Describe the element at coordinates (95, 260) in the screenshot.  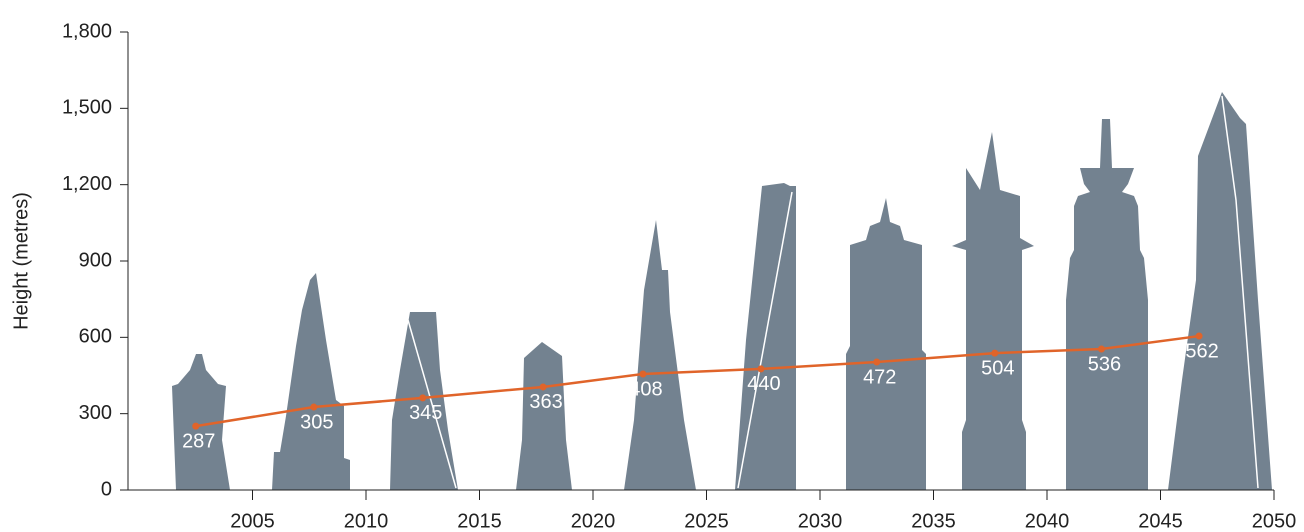
I see `y-tick-label: 900` at that location.